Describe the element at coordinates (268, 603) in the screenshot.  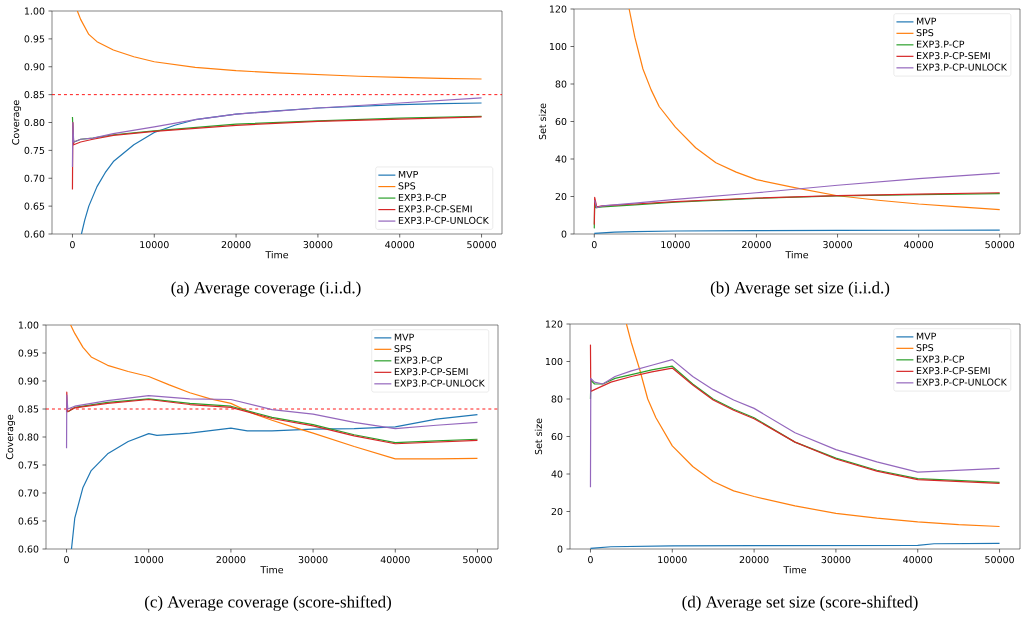
I see `text: (c) Average coverage (score-shifted)` at that location.